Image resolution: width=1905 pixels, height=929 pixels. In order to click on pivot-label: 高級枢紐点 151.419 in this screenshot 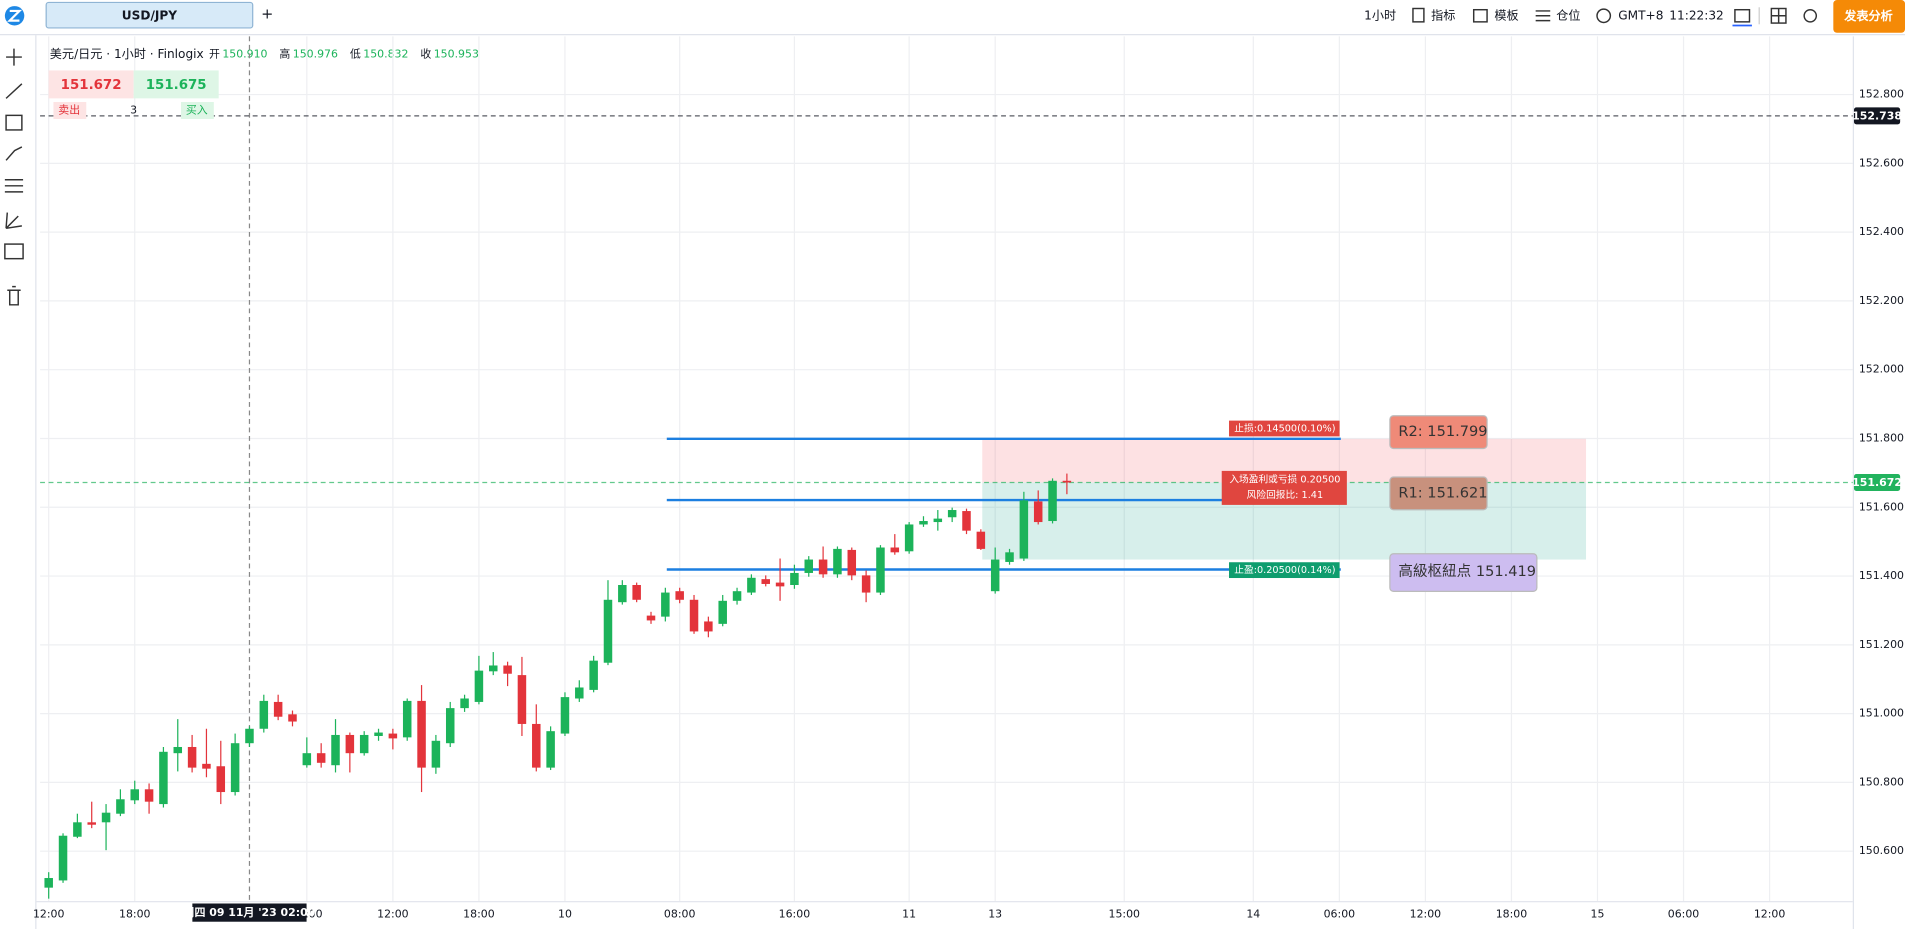, I will do `click(1467, 571)`.